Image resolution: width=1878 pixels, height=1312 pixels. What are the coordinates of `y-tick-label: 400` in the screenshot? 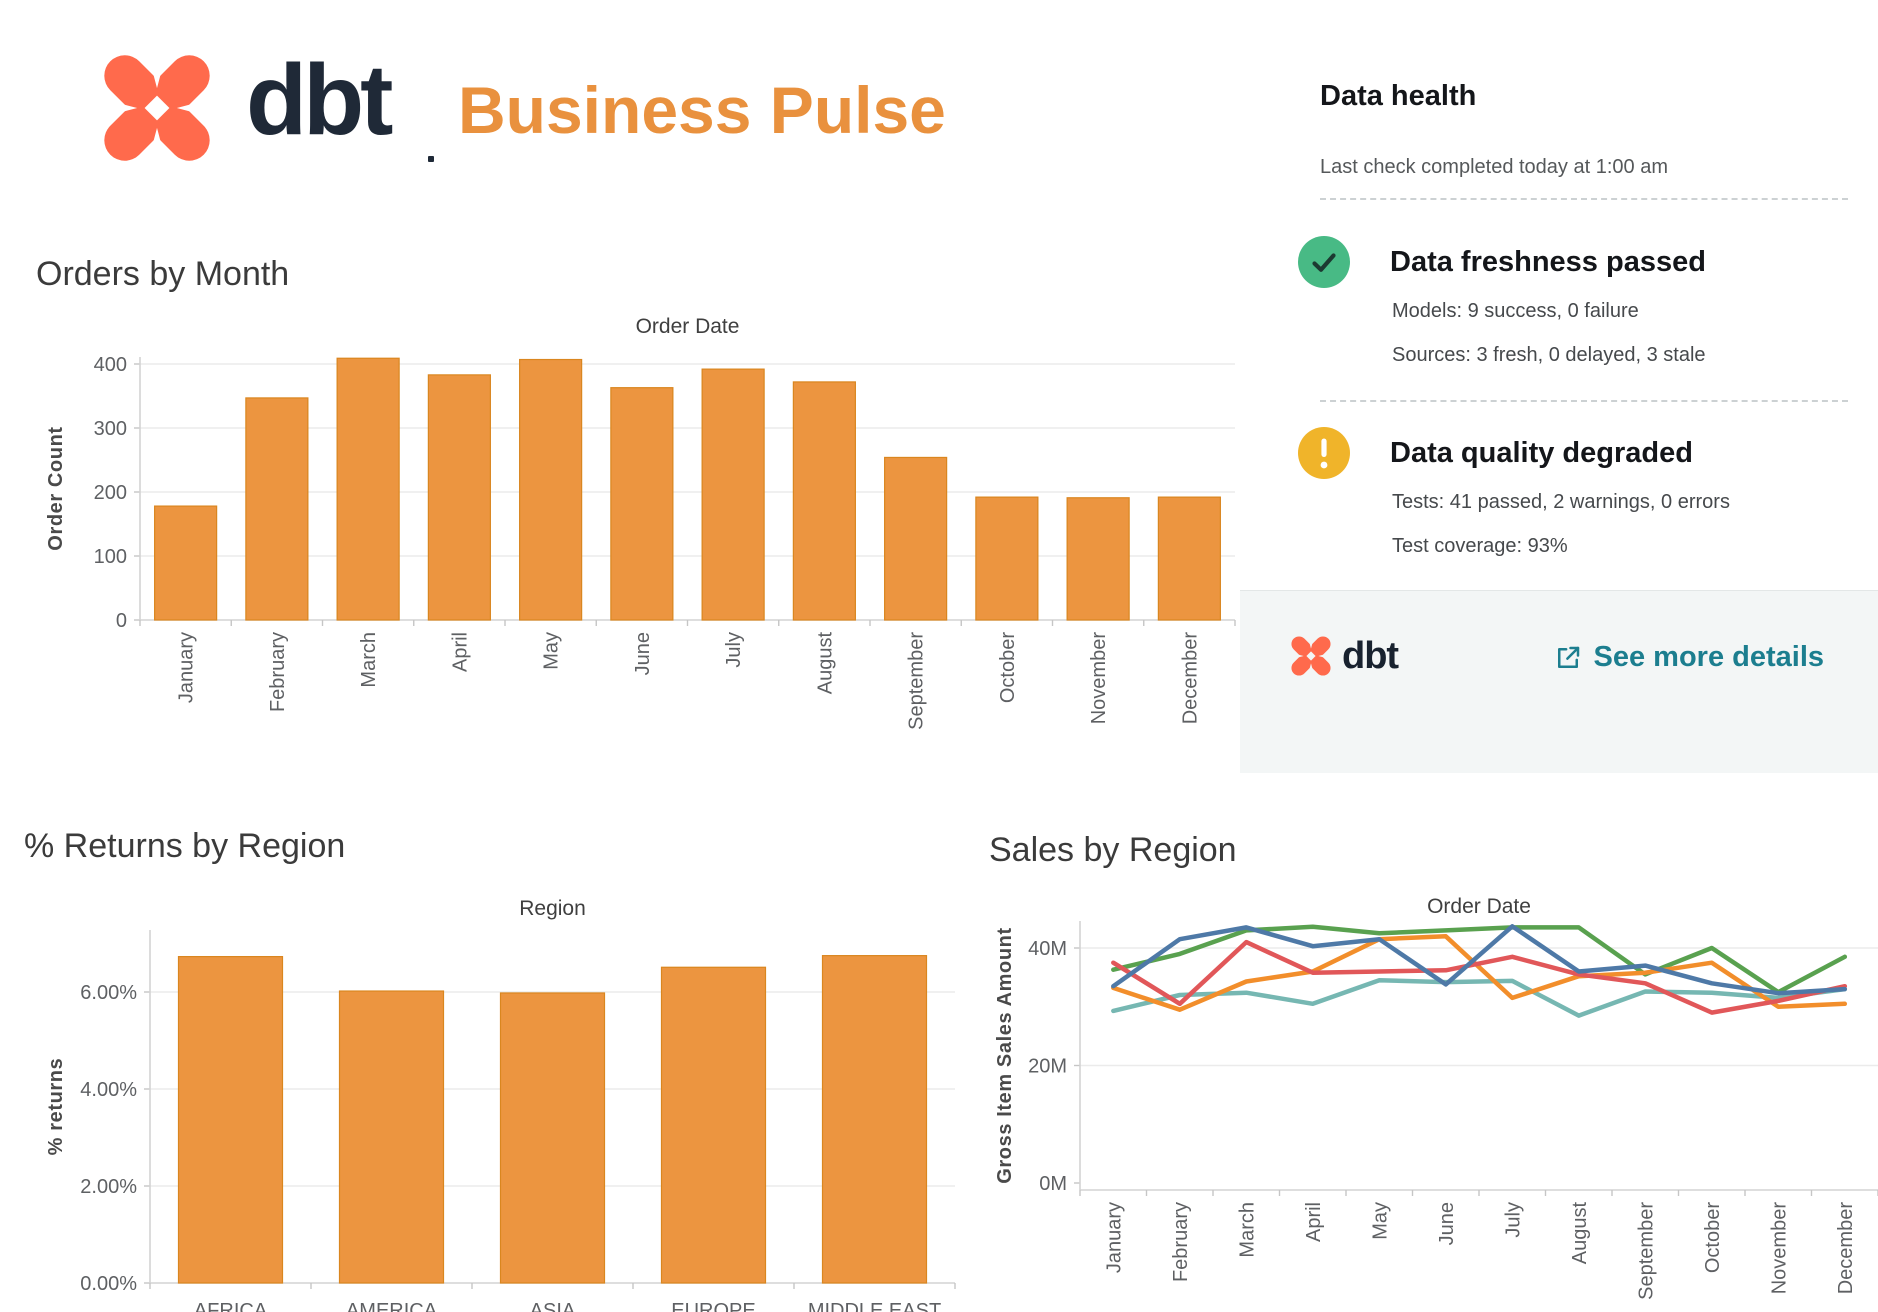 It's located at (110, 365).